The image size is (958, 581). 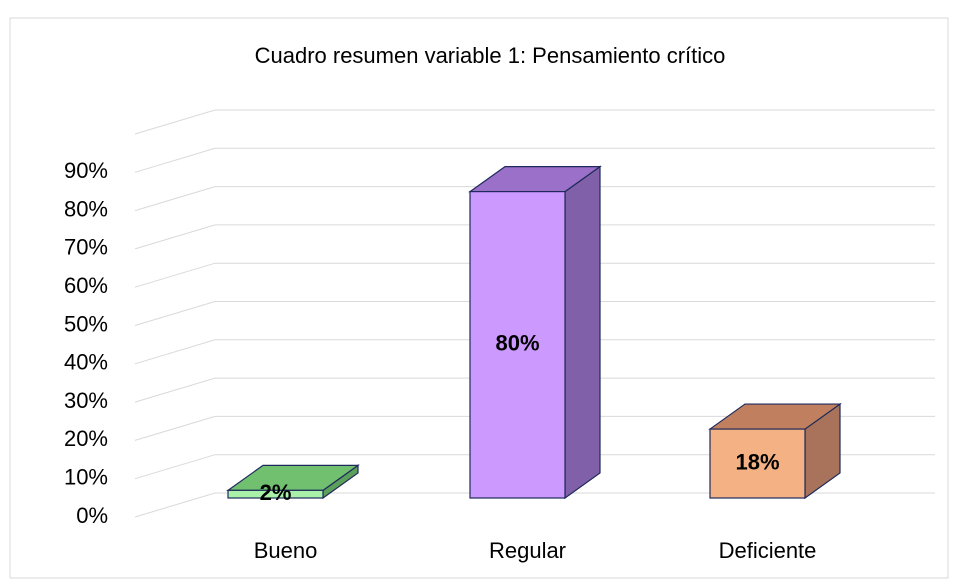 I want to click on y-tick-label: 50%, so click(x=86, y=323).